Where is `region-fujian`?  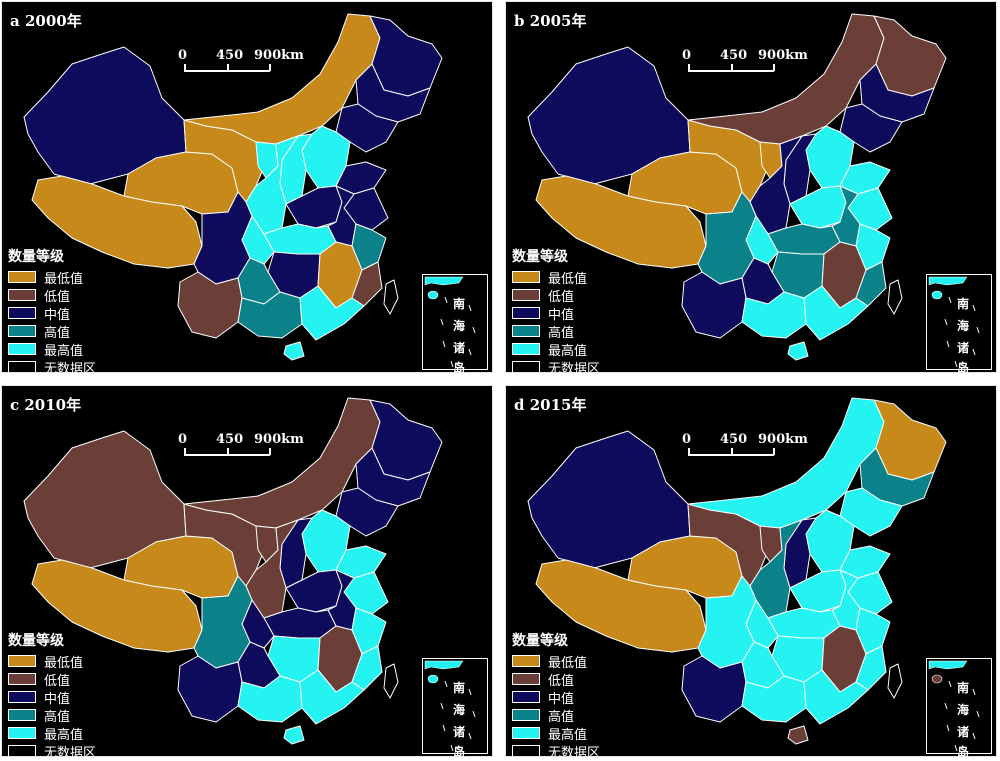 region-fujian is located at coordinates (367, 668).